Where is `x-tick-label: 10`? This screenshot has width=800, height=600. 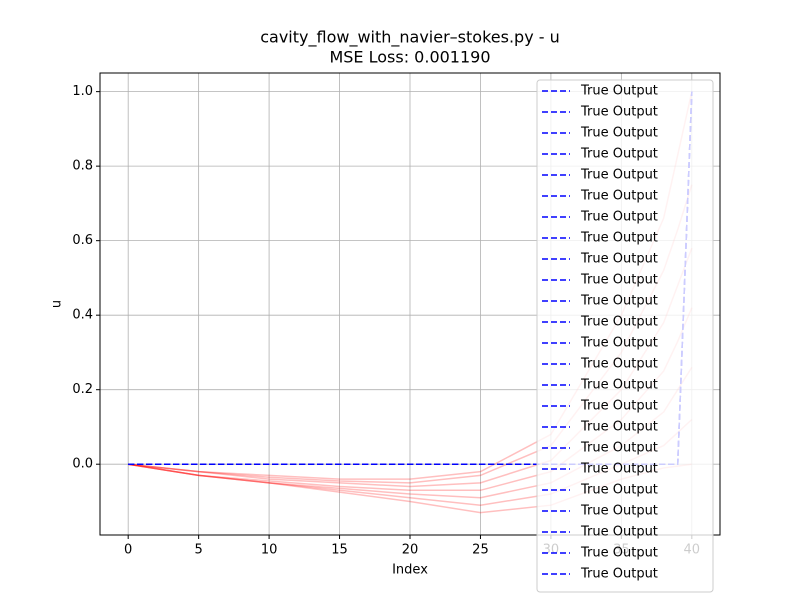 x-tick-label: 10 is located at coordinates (269, 550).